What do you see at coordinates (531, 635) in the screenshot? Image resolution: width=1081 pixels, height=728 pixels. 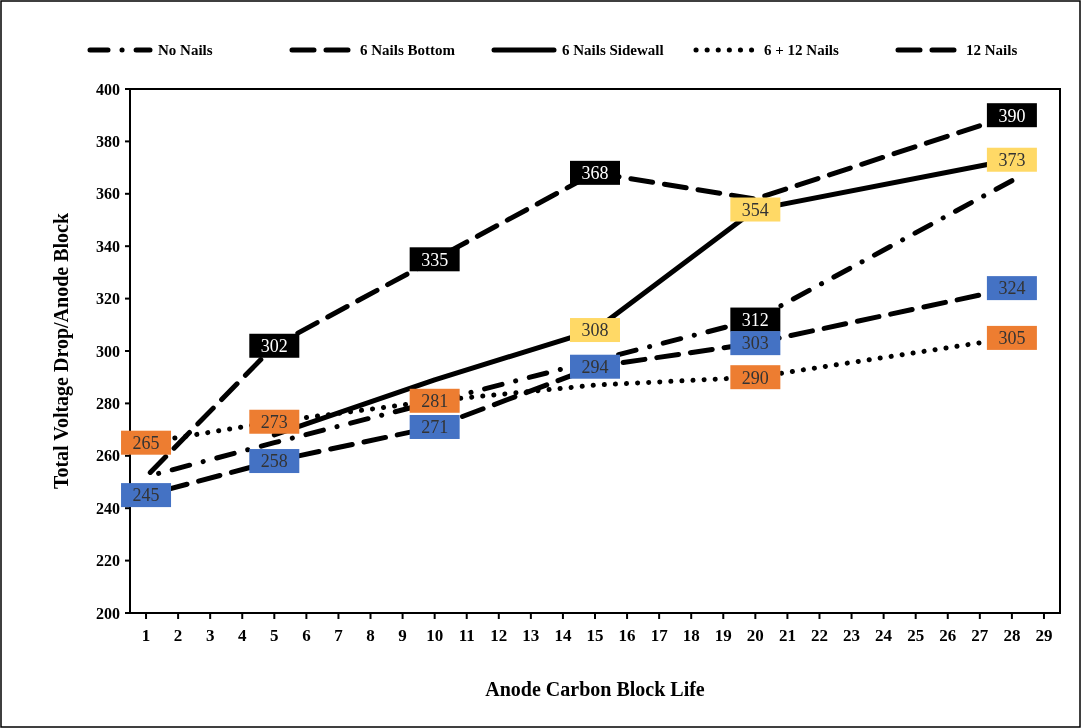 I see `x-tick-label: 13` at bounding box center [531, 635].